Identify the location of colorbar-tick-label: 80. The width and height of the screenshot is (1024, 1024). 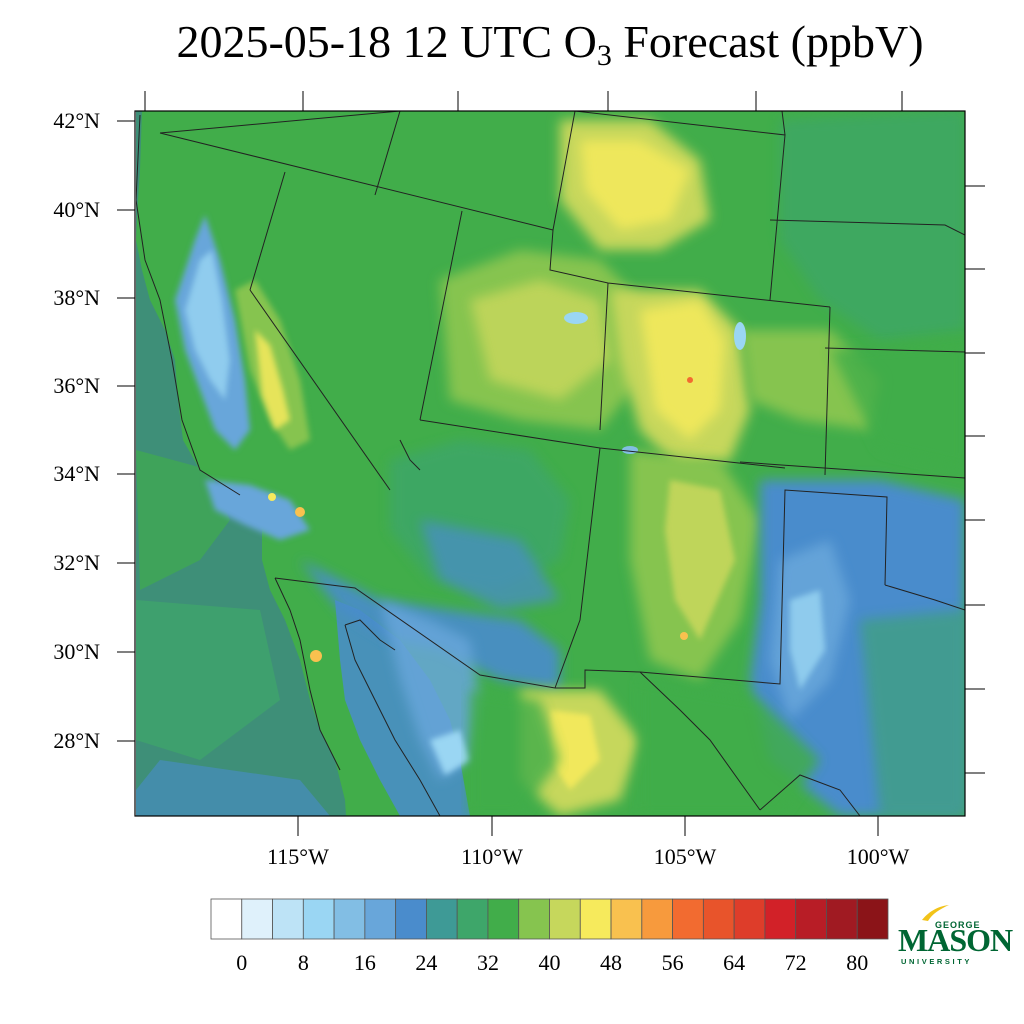
(857, 962).